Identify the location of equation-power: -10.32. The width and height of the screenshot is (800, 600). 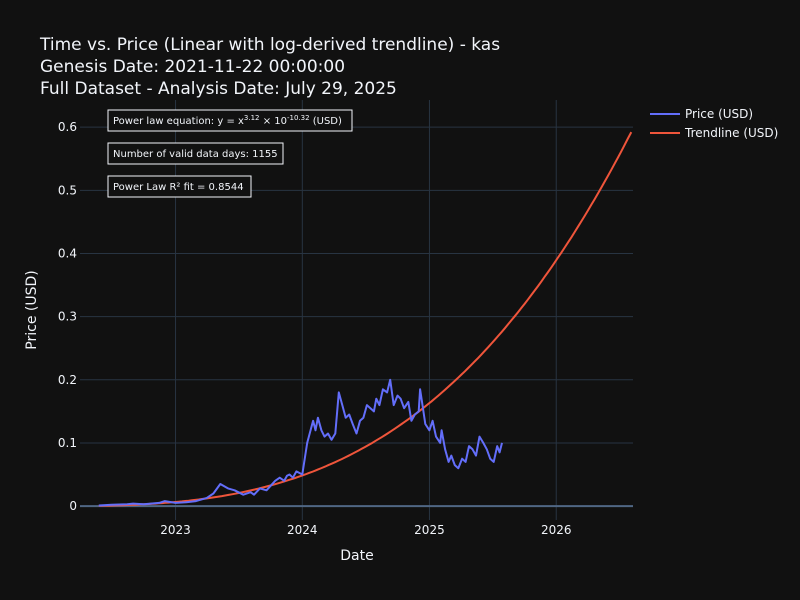
(298, 118).